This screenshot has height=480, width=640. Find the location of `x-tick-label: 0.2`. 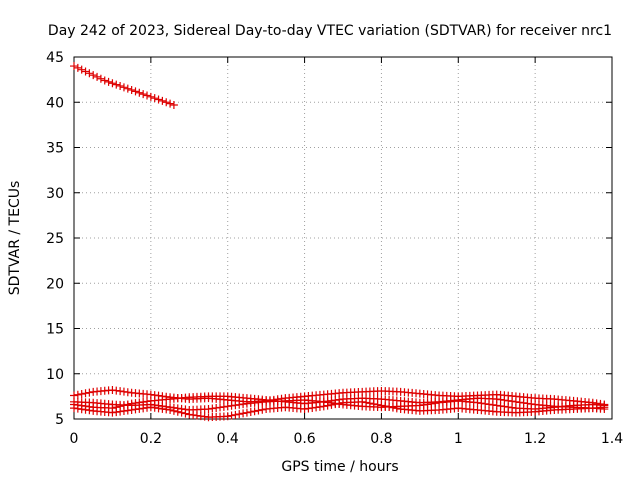

x-tick-label: 0.2 is located at coordinates (151, 439).